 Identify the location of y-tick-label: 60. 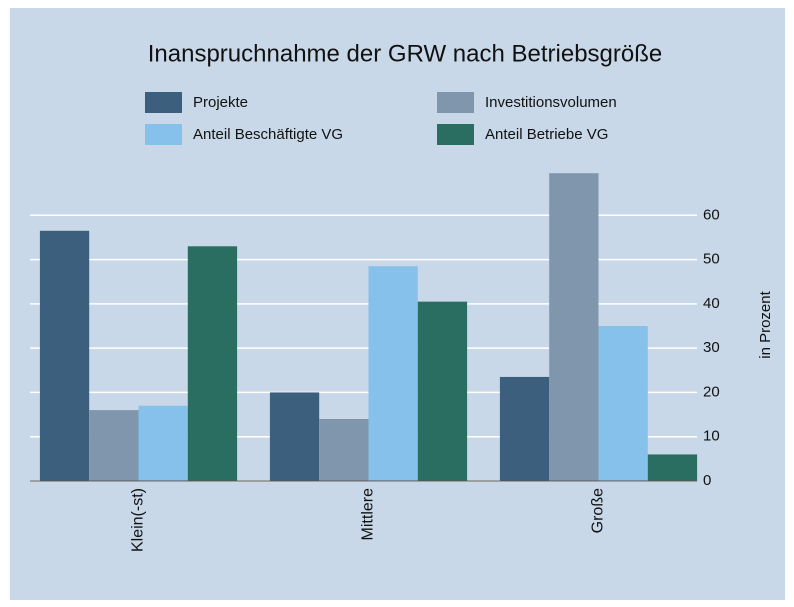
(711, 214).